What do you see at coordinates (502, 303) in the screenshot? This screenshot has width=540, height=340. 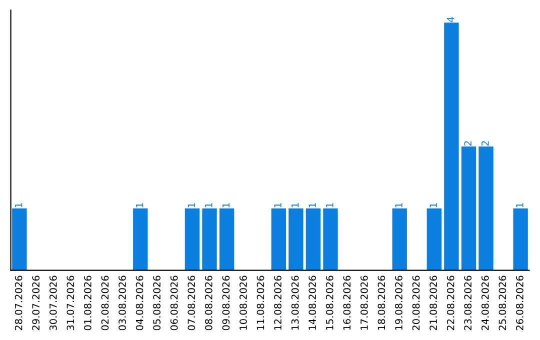 I see `x-tick-label: 25.08.2026` at bounding box center [502, 303].